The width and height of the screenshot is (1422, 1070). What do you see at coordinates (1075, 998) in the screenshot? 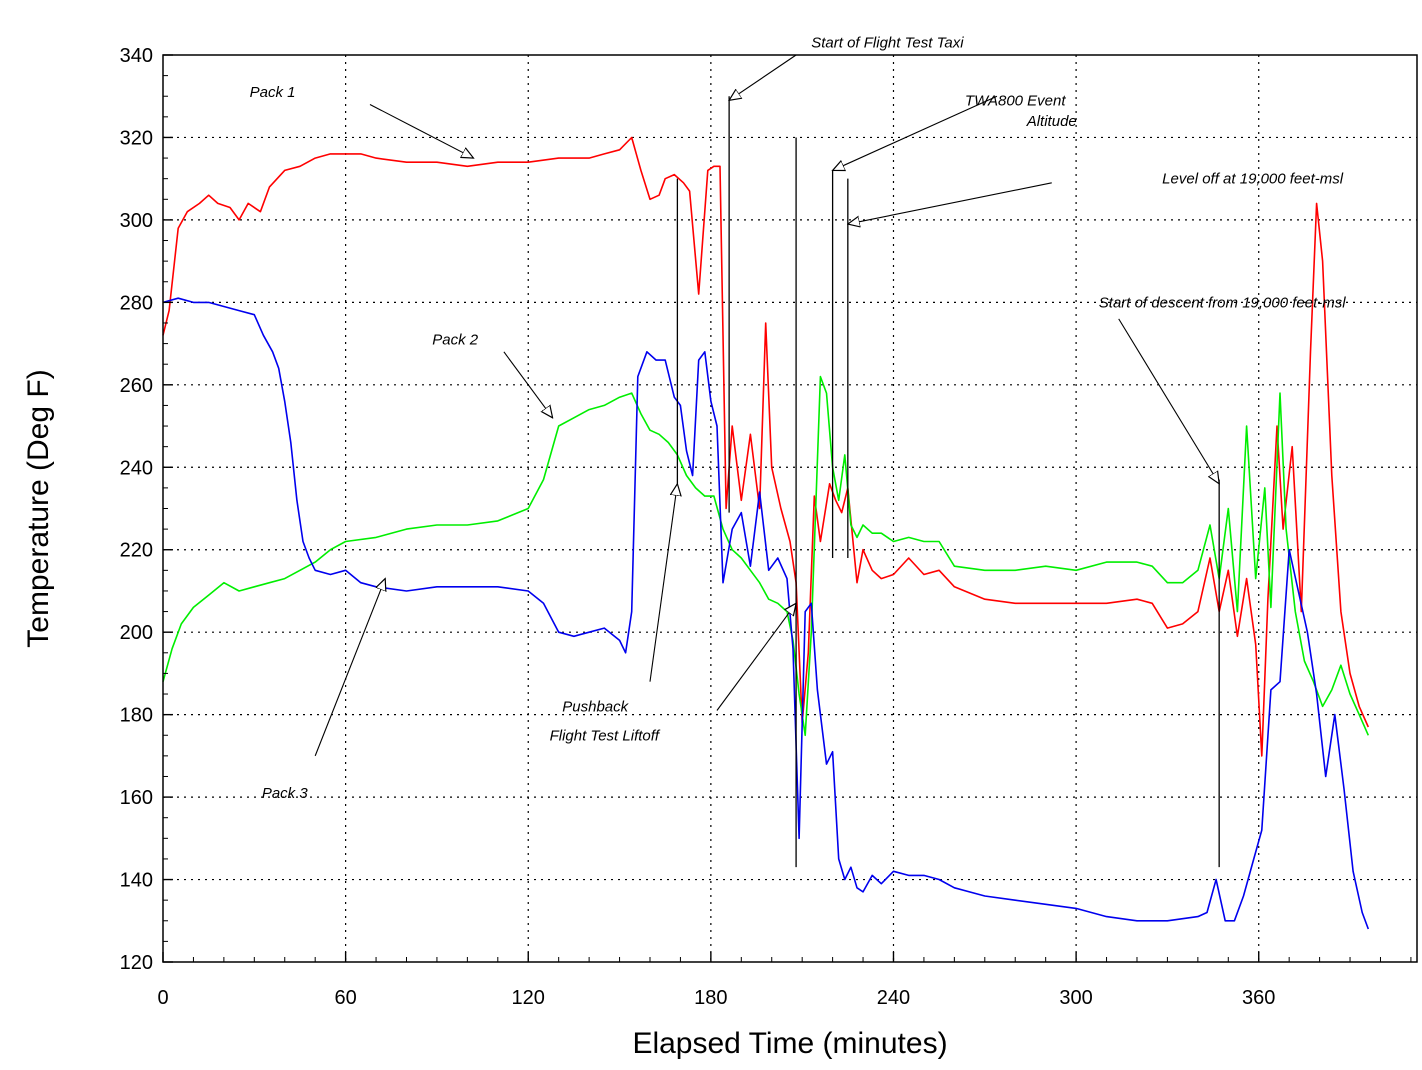
I see `x-tick-label: 300` at bounding box center [1075, 998].